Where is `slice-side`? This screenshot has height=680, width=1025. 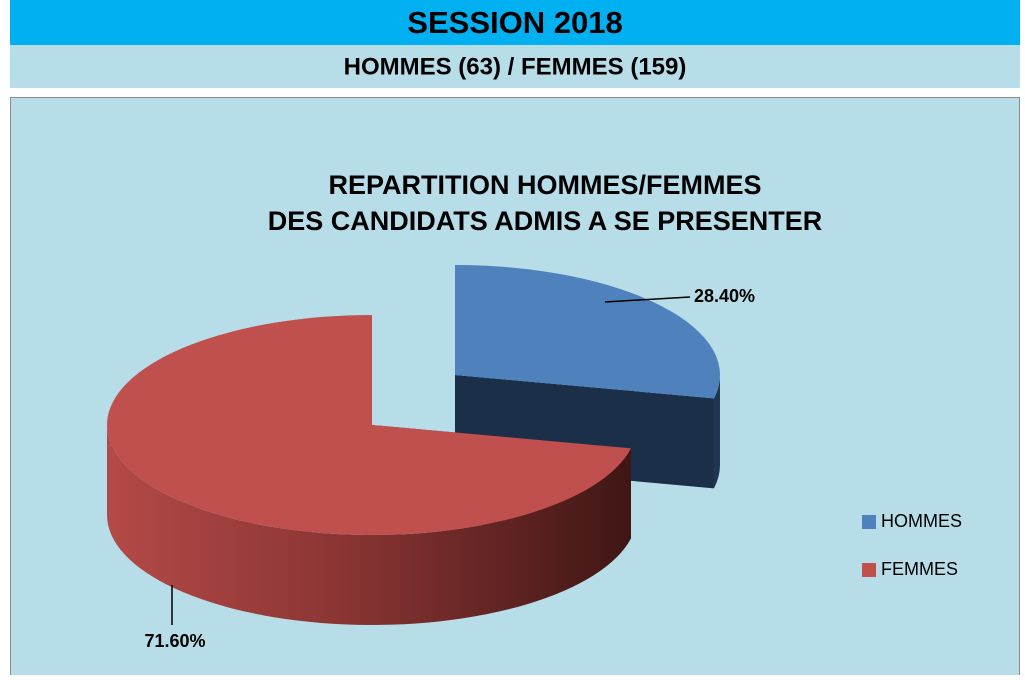 slice-side is located at coordinates (716, 432).